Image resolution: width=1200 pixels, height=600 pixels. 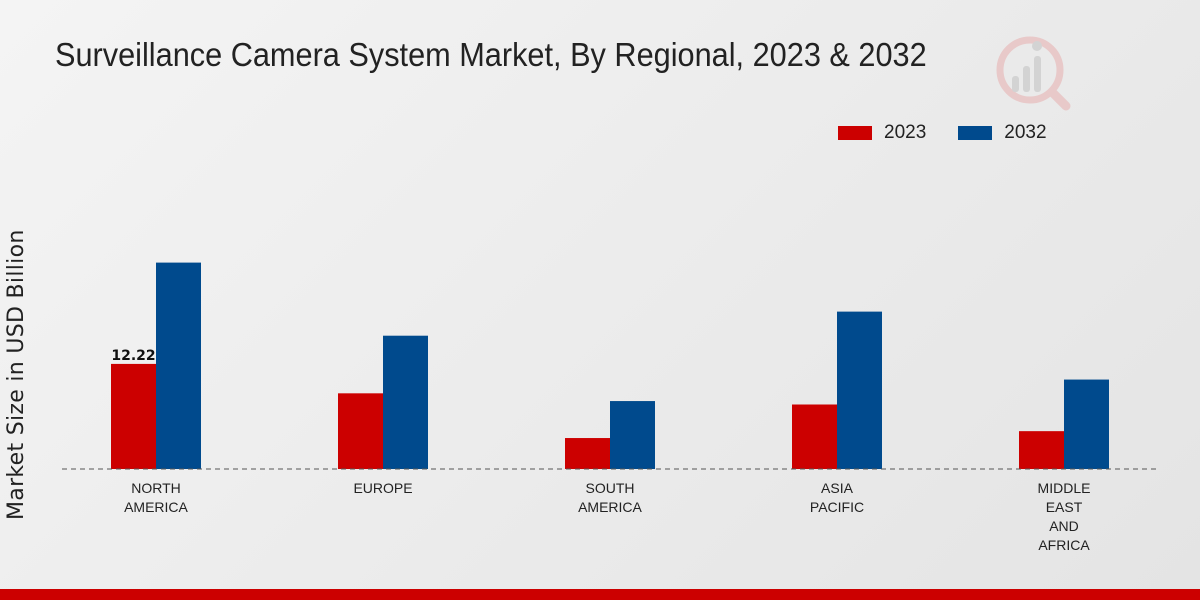 What do you see at coordinates (905, 132) in the screenshot?
I see `legend-label-2023: 2023` at bounding box center [905, 132].